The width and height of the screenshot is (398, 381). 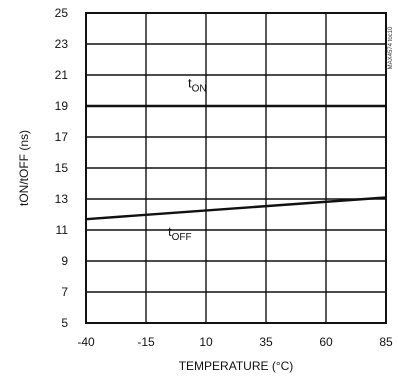 I want to click on x-tick-label: 85, so click(x=386, y=342).